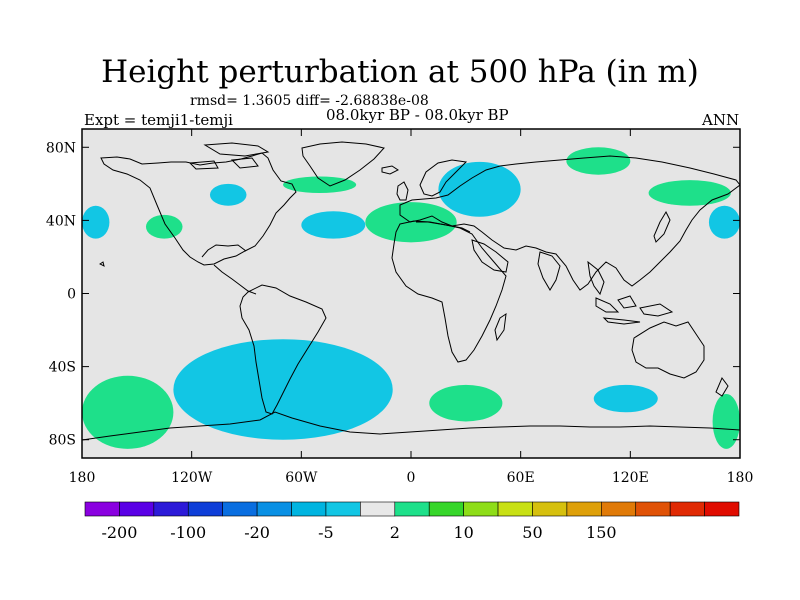  I want to click on lat-tick-label: 40S, so click(62, 368).